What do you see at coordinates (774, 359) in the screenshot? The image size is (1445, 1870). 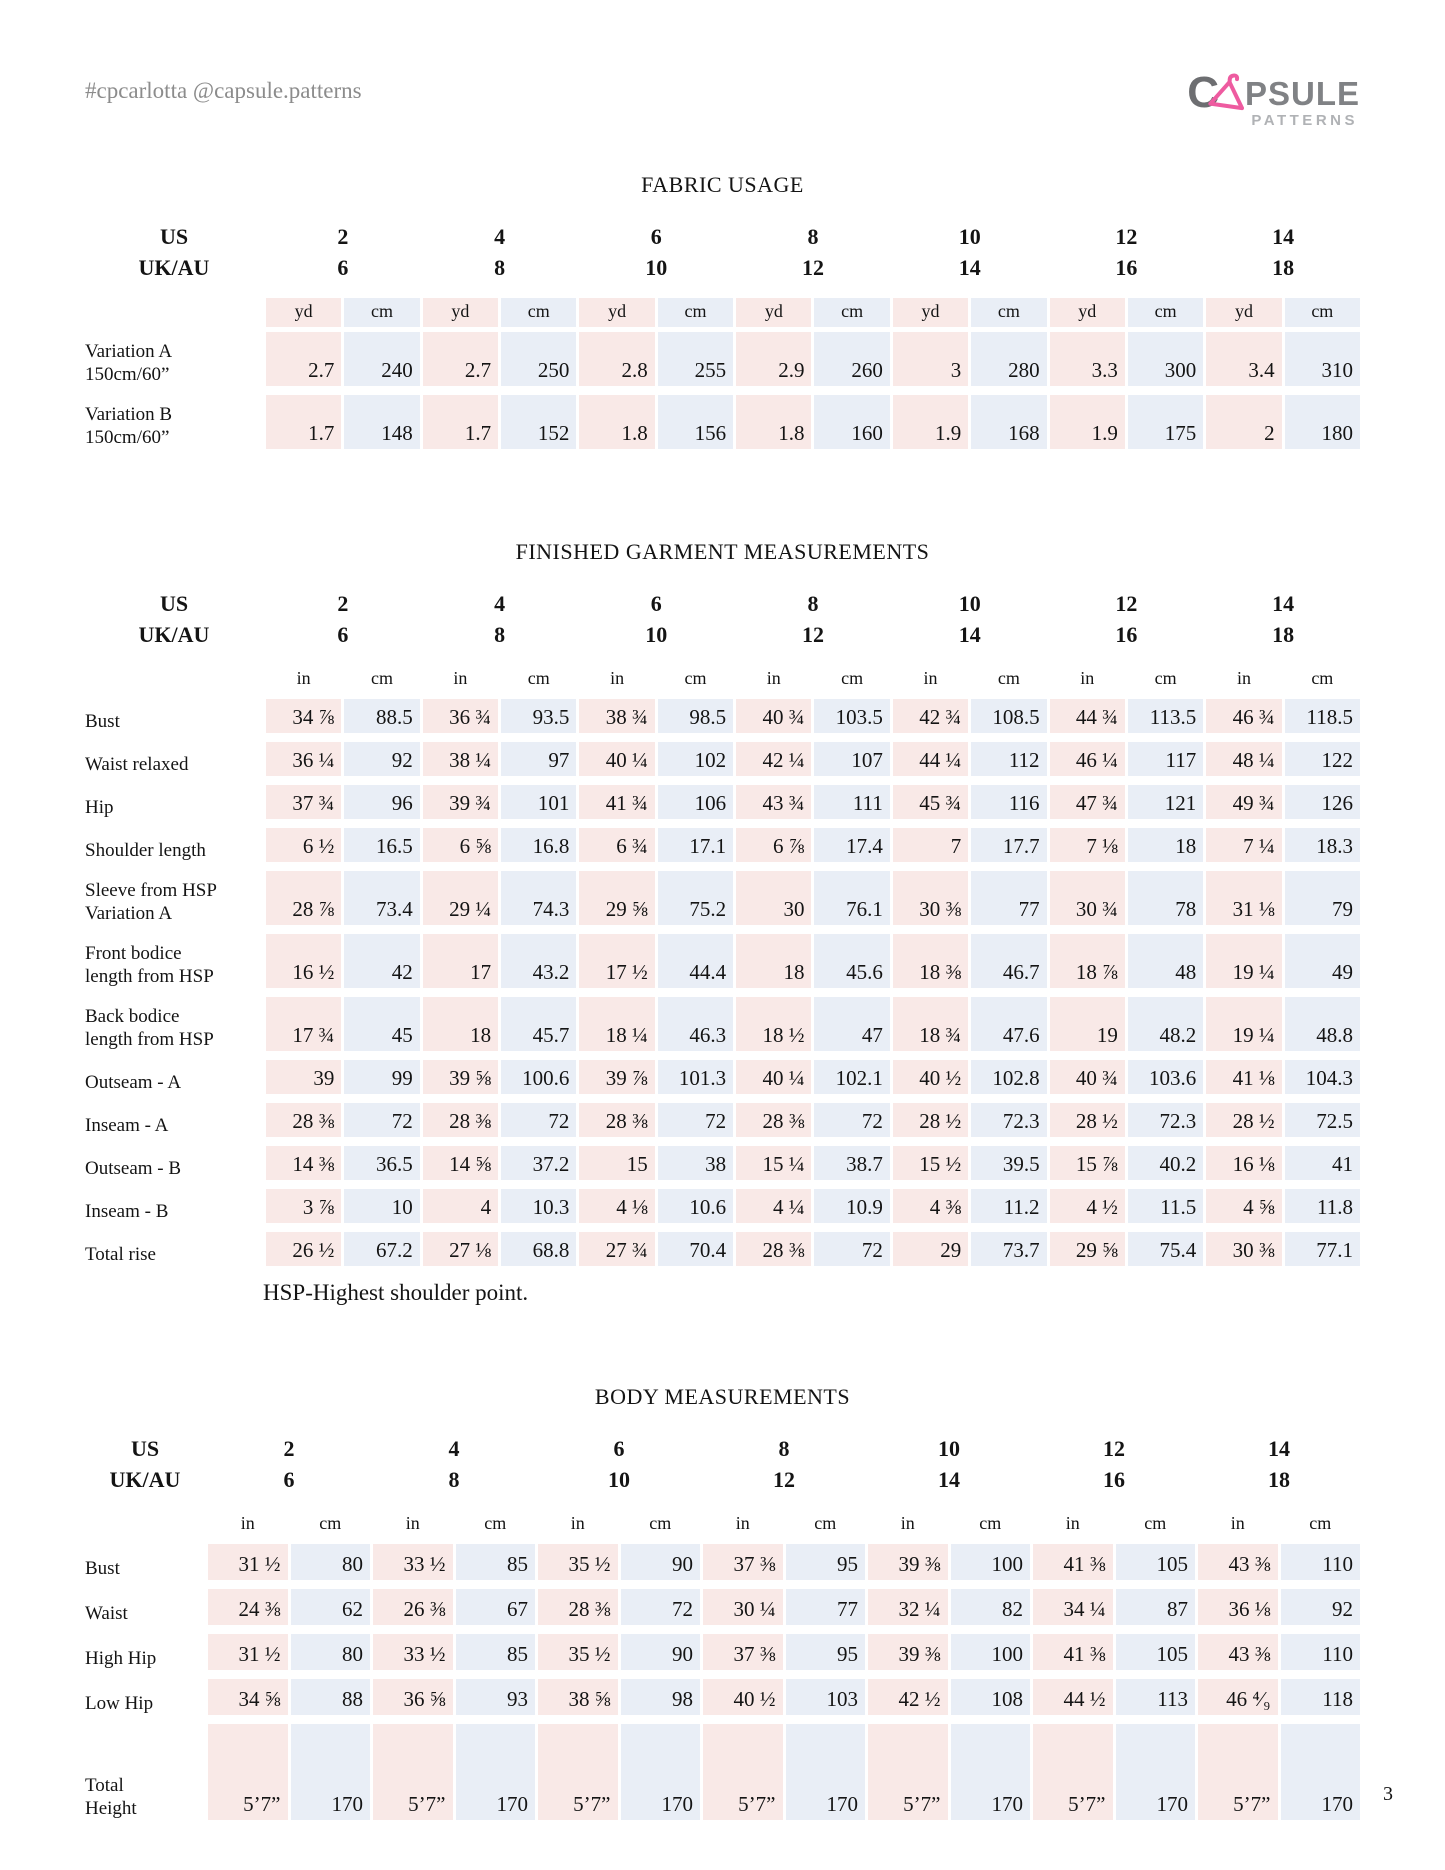 I see `value-cell: 2.9` at bounding box center [774, 359].